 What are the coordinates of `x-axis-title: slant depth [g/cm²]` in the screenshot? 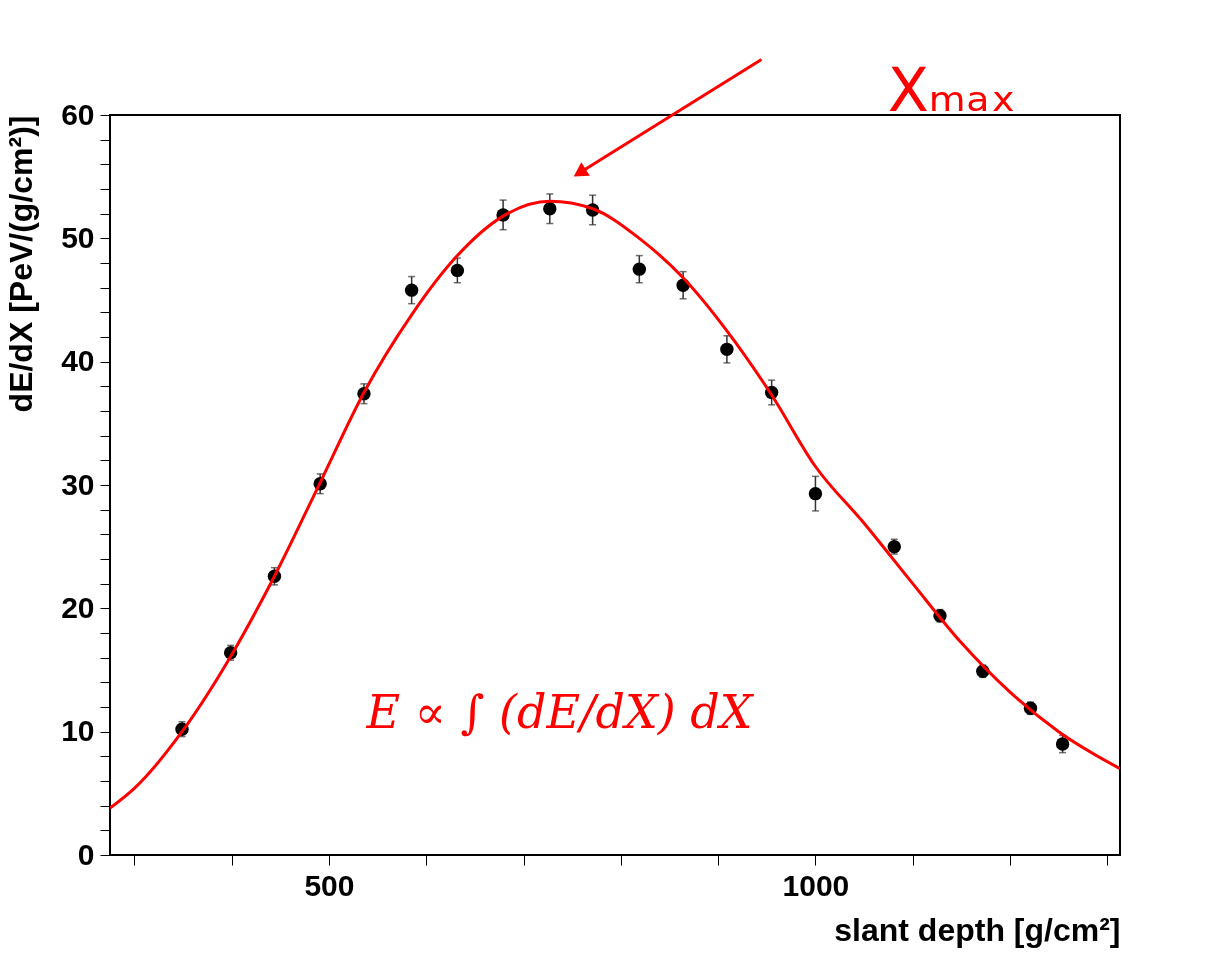 It's located at (977, 929).